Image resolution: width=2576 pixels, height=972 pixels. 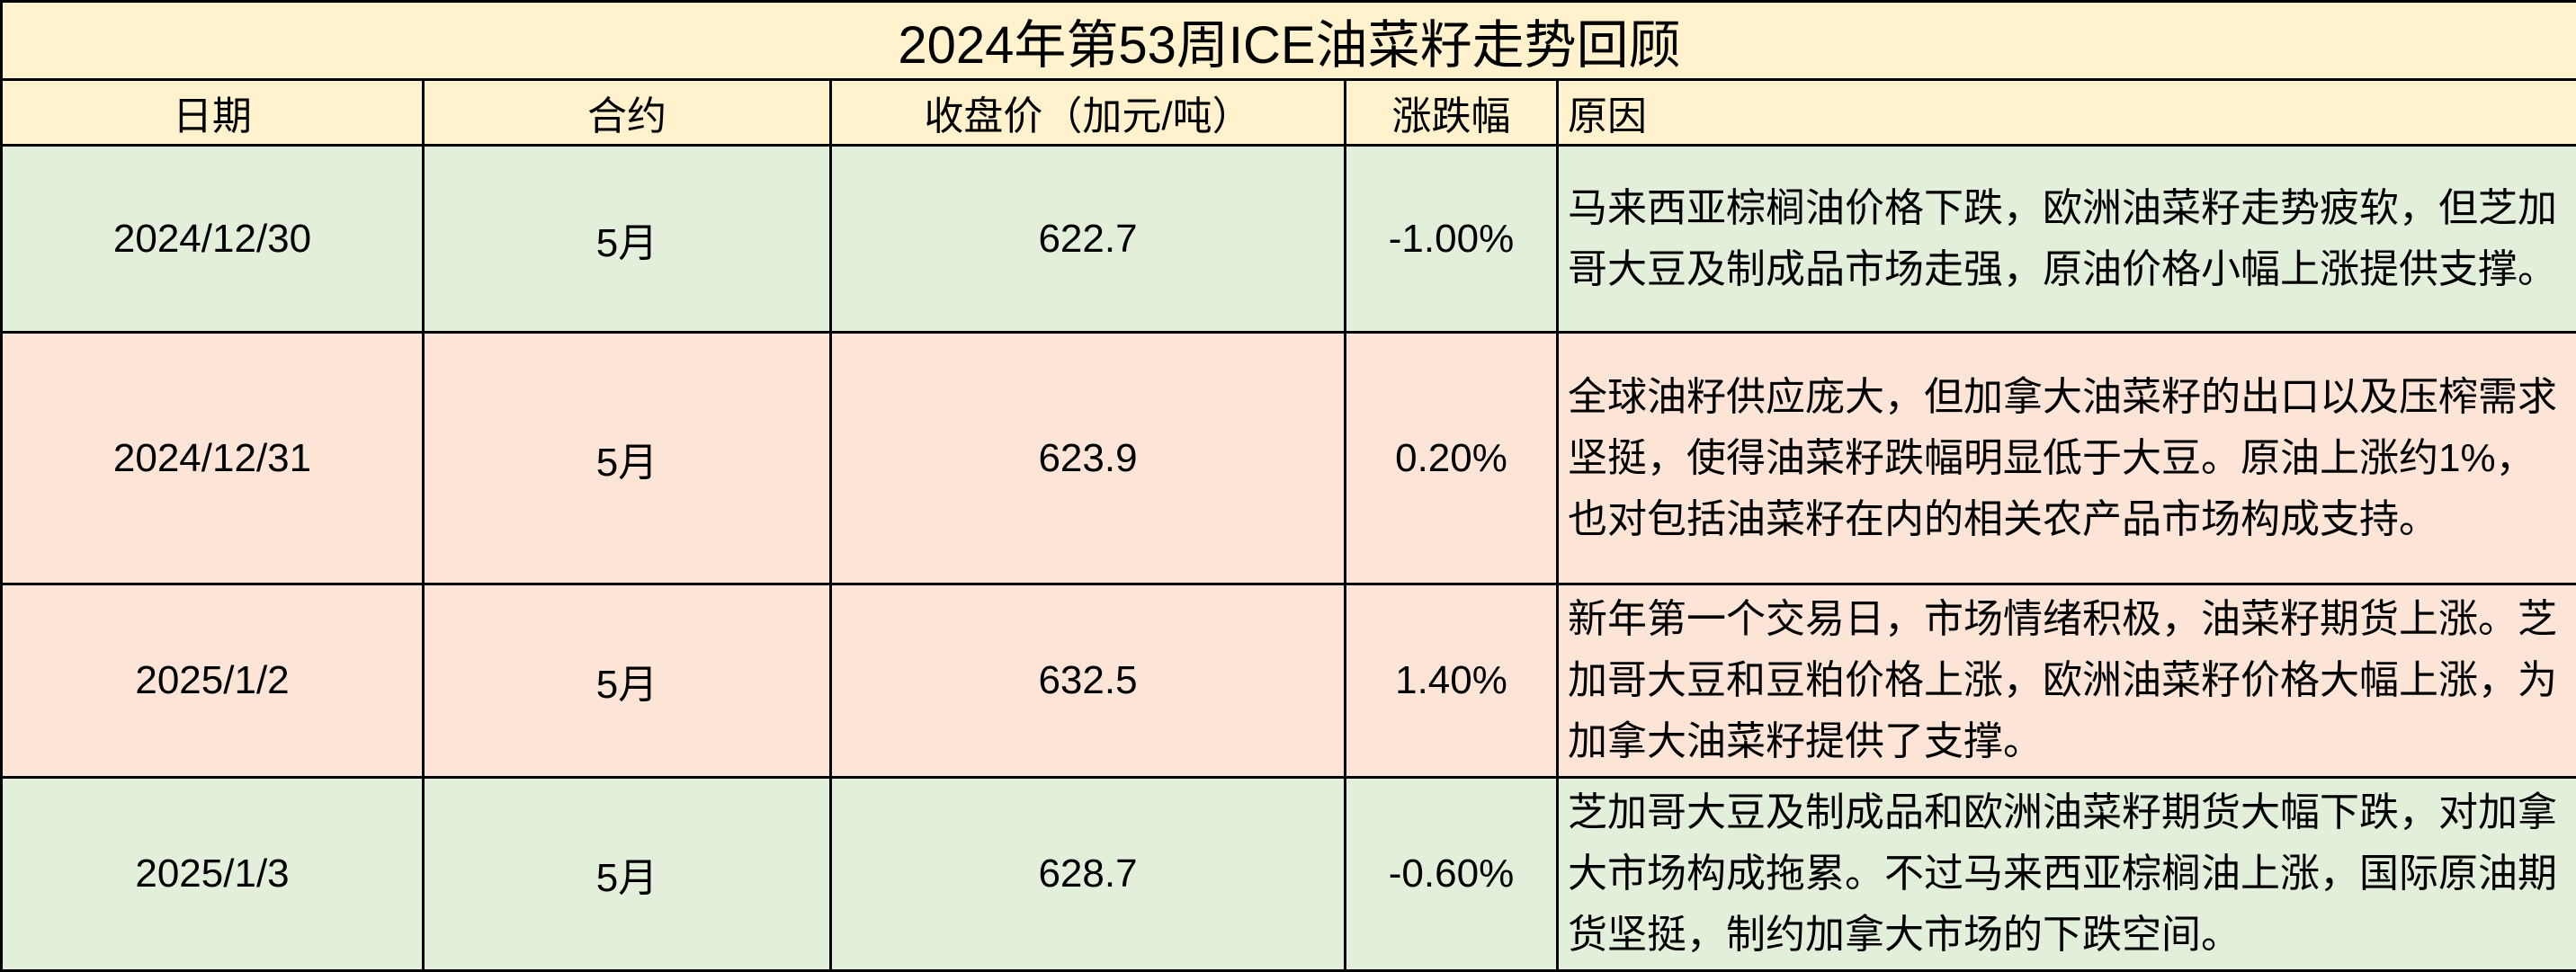 I want to click on header-date: 日期, so click(x=213, y=113).